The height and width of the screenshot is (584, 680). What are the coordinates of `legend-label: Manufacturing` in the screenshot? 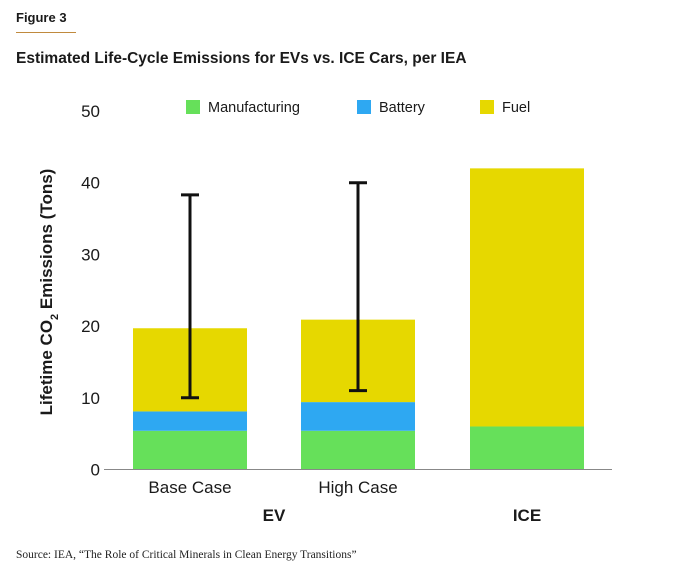 It's located at (254, 108).